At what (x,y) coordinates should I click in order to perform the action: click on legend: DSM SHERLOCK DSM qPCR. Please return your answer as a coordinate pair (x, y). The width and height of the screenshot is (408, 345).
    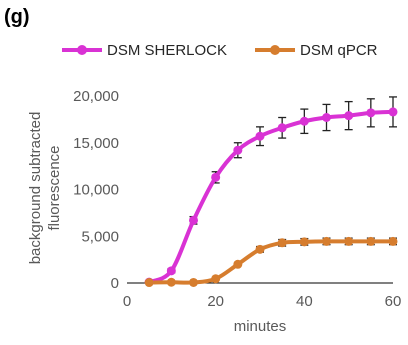
    Looking at the image, I should click on (220, 50).